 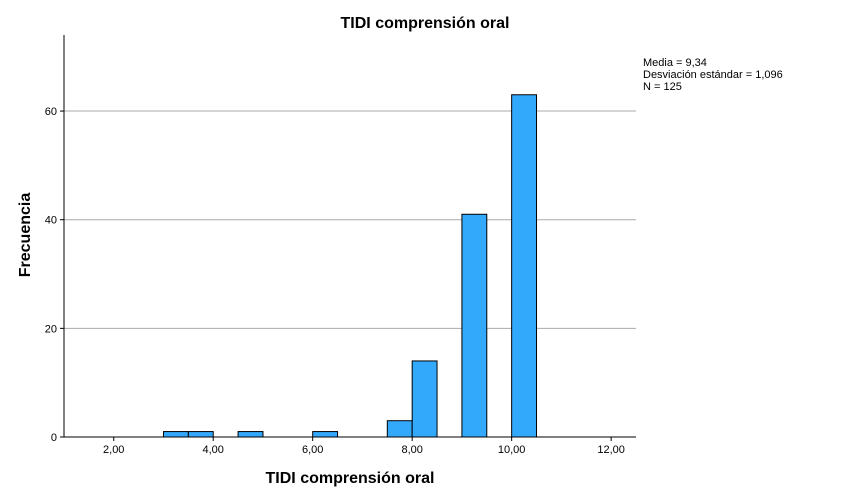 I want to click on stats-std: Desviación estándar = 1,096, so click(x=713, y=75).